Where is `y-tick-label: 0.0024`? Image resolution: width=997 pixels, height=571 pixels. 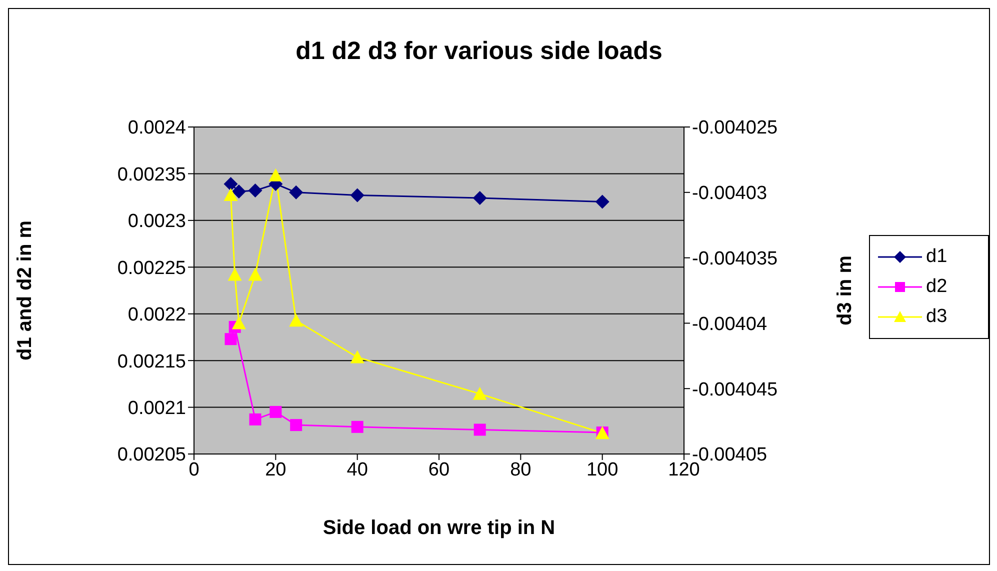 y-tick-label: 0.0024 is located at coordinates (157, 128).